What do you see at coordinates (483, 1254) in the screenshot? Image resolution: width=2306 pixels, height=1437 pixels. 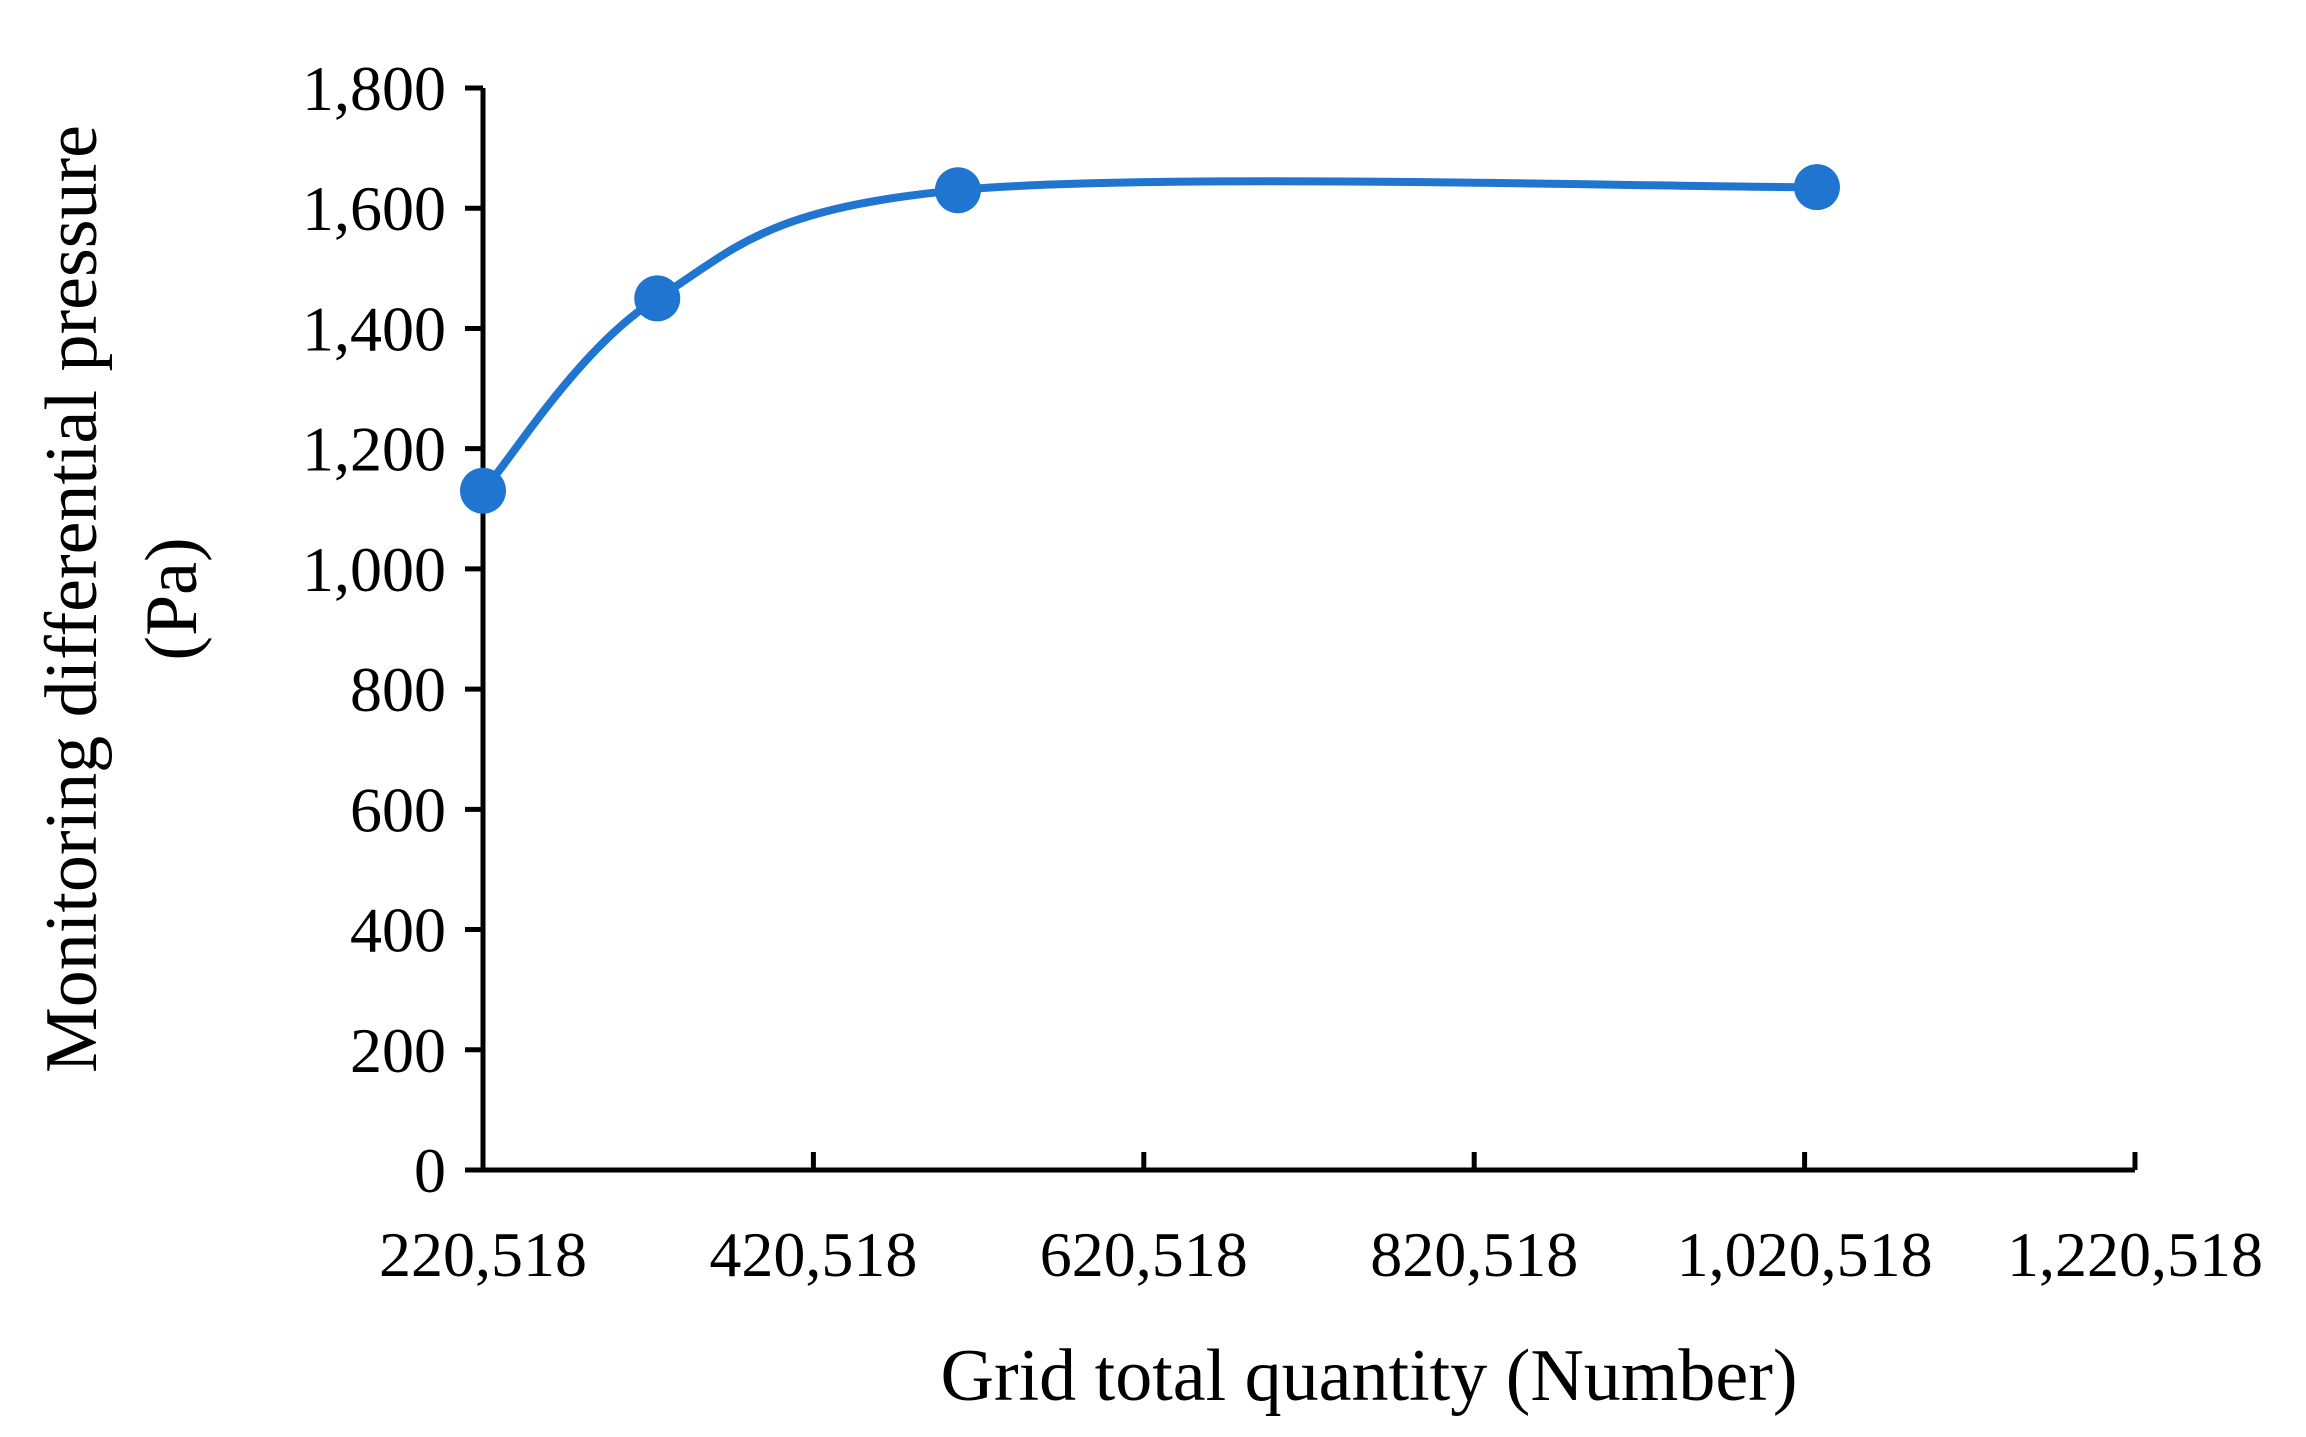 I see `x-tick-label: 220,518` at bounding box center [483, 1254].